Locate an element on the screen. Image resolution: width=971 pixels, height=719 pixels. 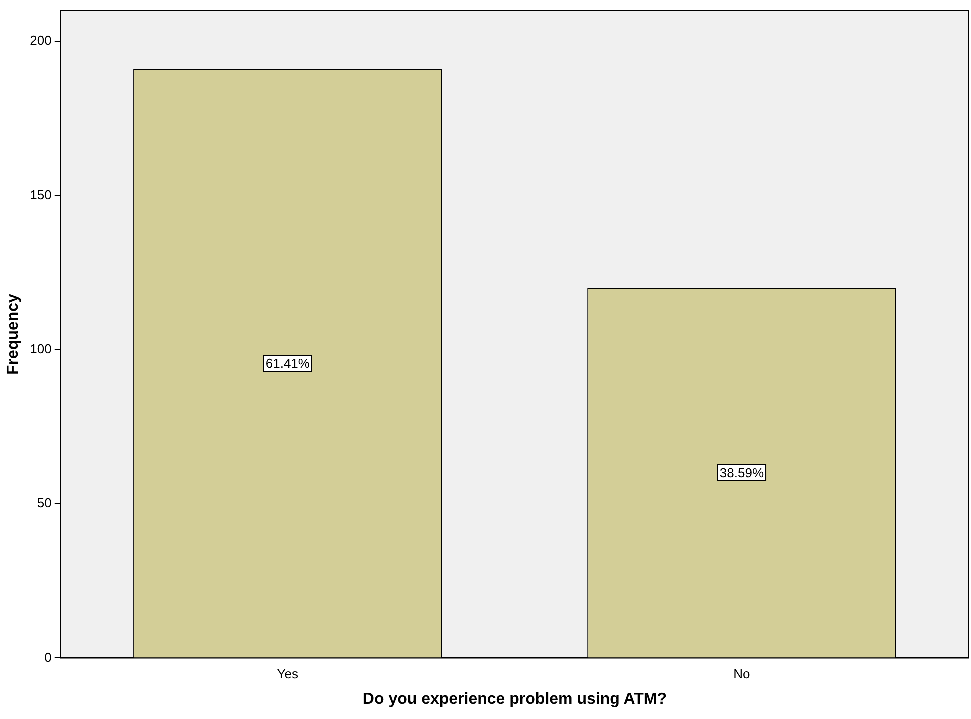
y-tick-label: 100 is located at coordinates (41, 348).